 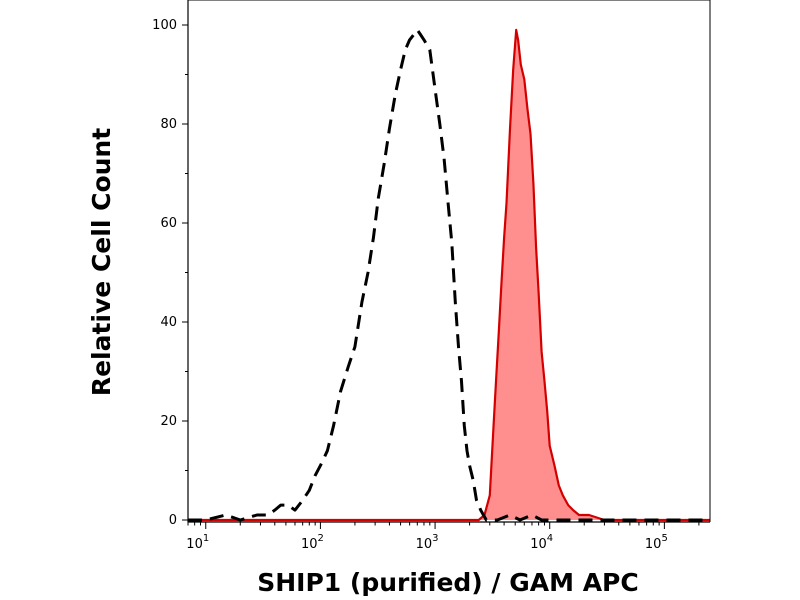 What do you see at coordinates (656, 542) in the screenshot?
I see `x-tick-label-4: 10⁵` at bounding box center [656, 542].